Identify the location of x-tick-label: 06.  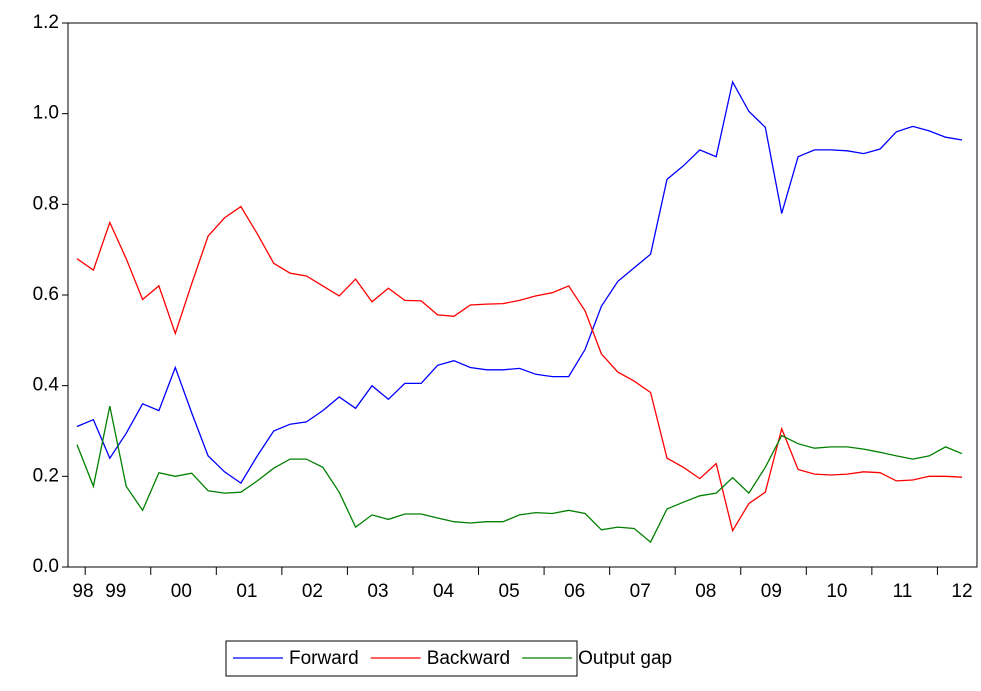
(574, 591).